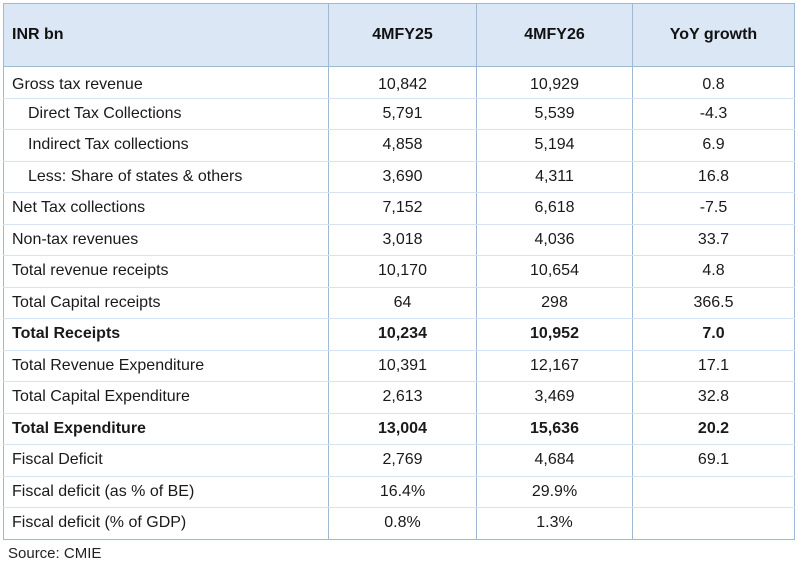 The image size is (798, 572). I want to click on row-label: Direct Tax Collections, so click(166, 113).